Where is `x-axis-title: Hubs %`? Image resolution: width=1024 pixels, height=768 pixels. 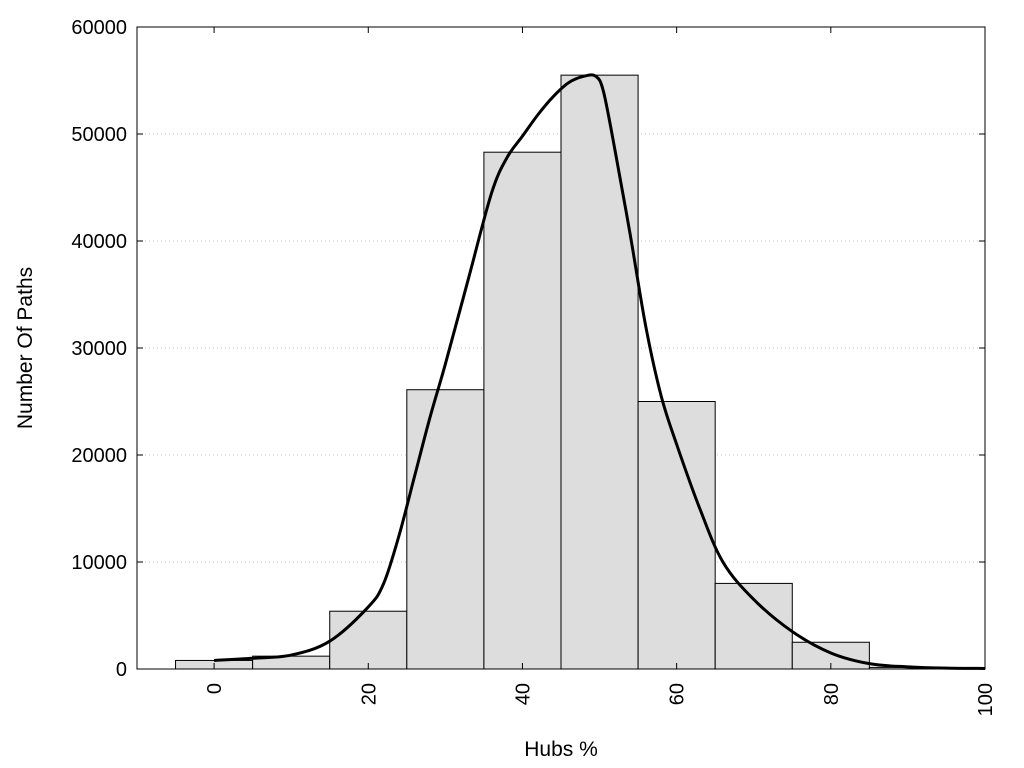 x-axis-title: Hubs % is located at coordinates (561, 749).